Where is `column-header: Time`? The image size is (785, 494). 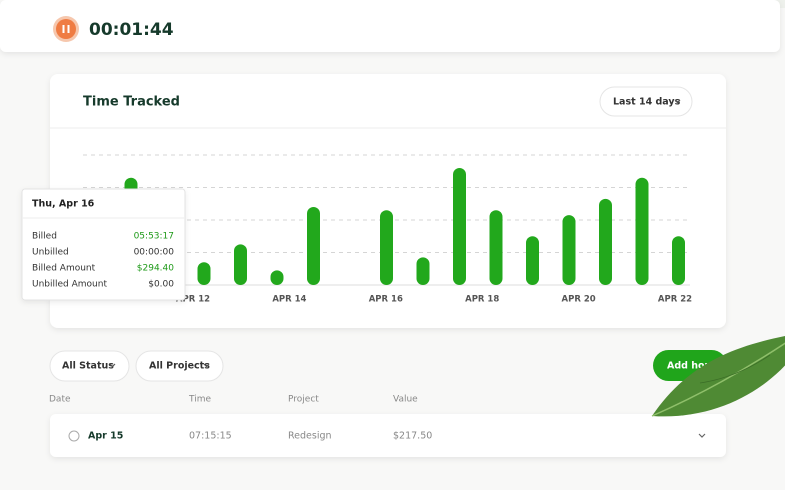
column-header: Time is located at coordinates (199, 400).